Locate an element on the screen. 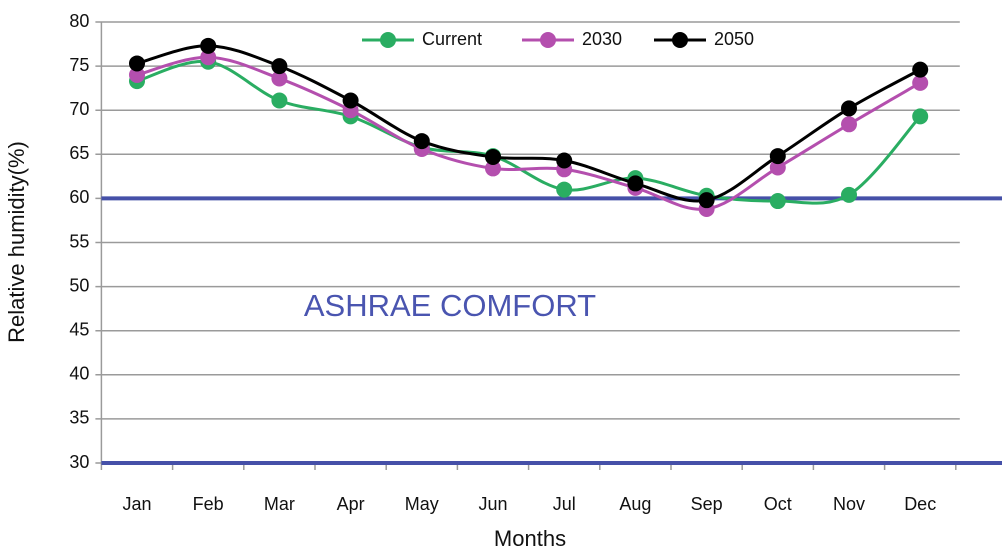 This screenshot has height=553, width=1002. x-tick-label: Jun is located at coordinates (492, 504).